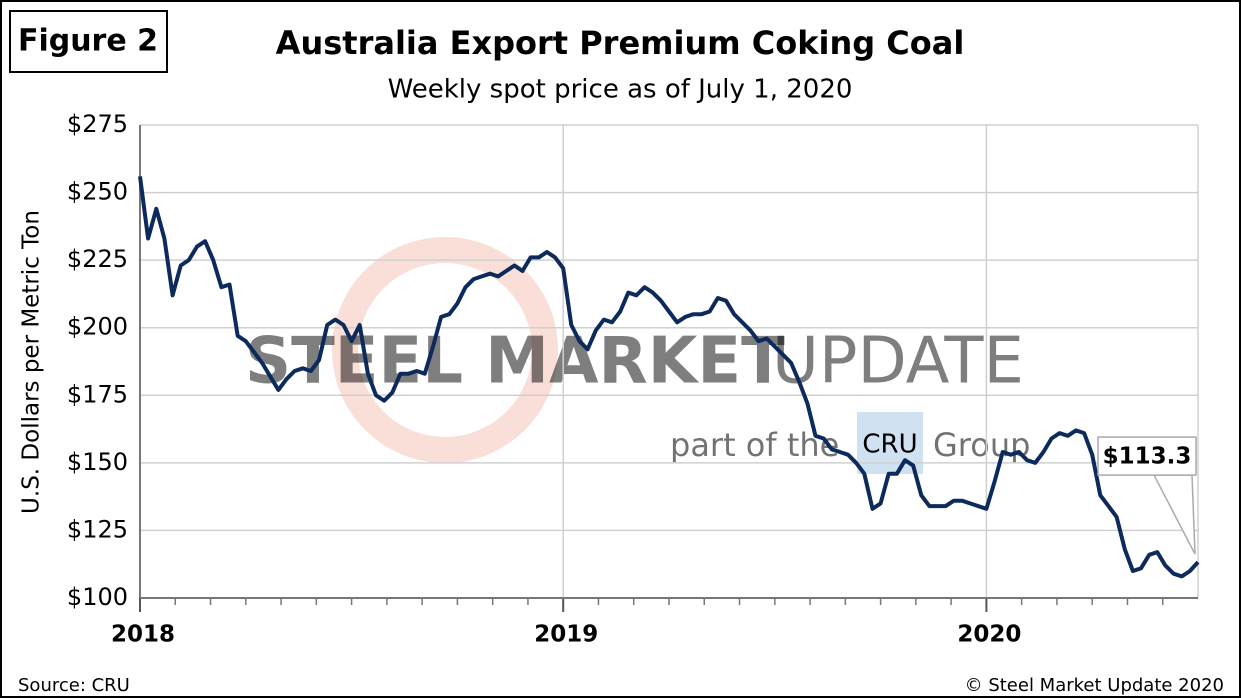 The width and height of the screenshot is (1241, 698). Describe the element at coordinates (889, 445) in the screenshot. I see `watermark: CRU` at that location.